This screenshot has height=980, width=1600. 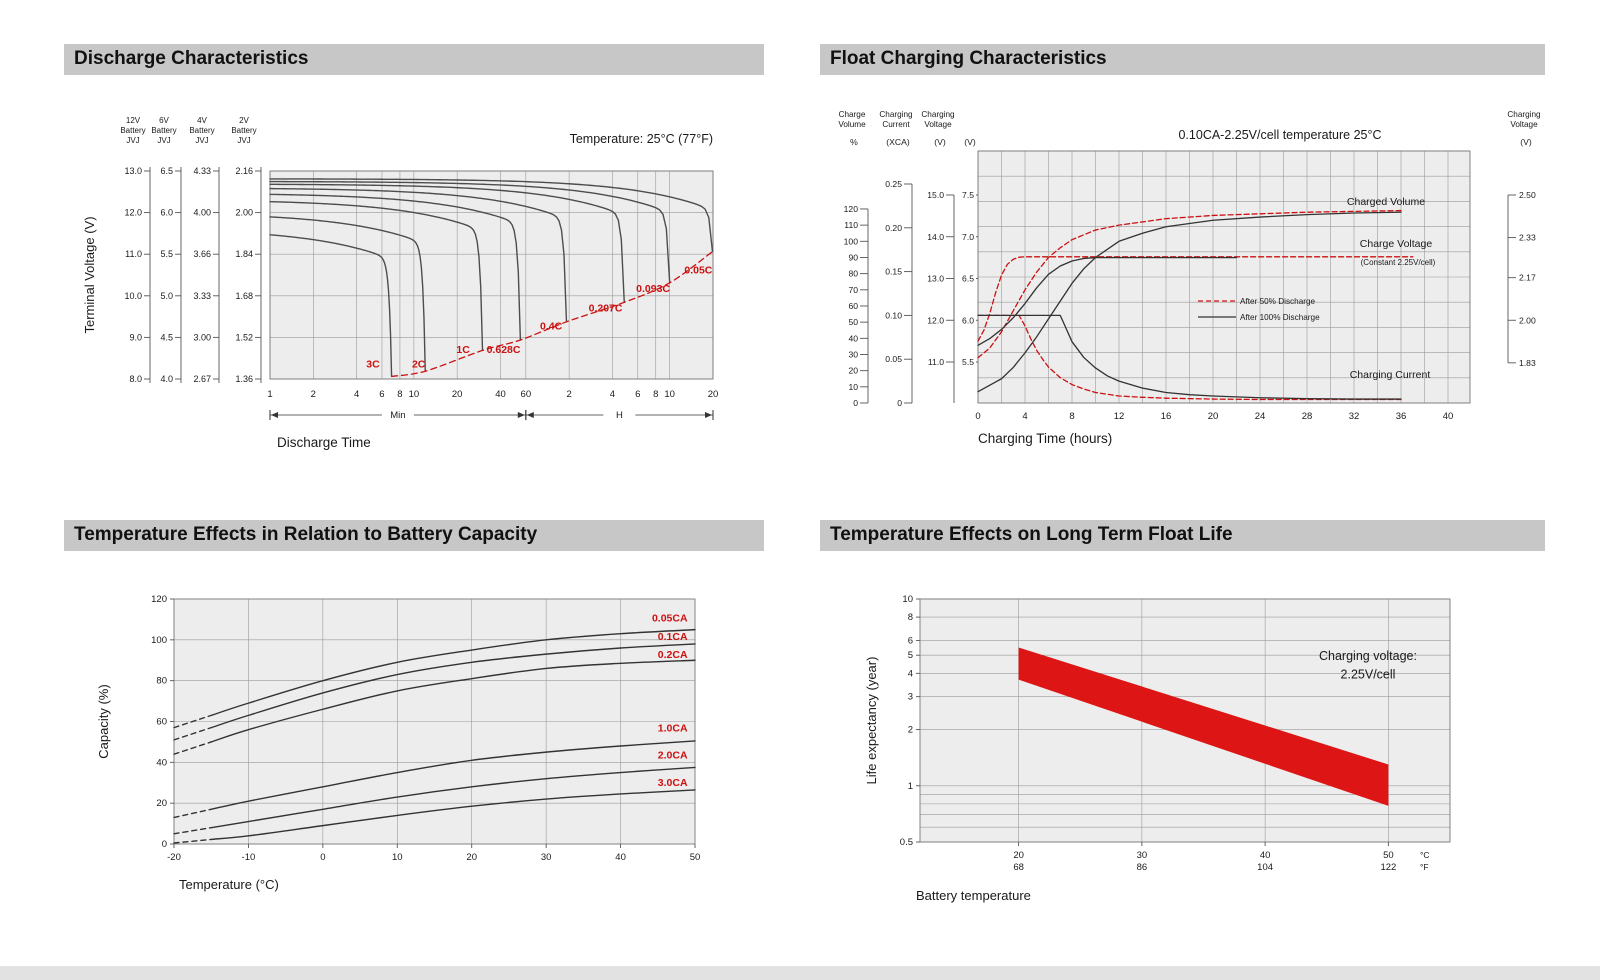 I want to click on x-tick-label: 6, so click(x=381, y=394).